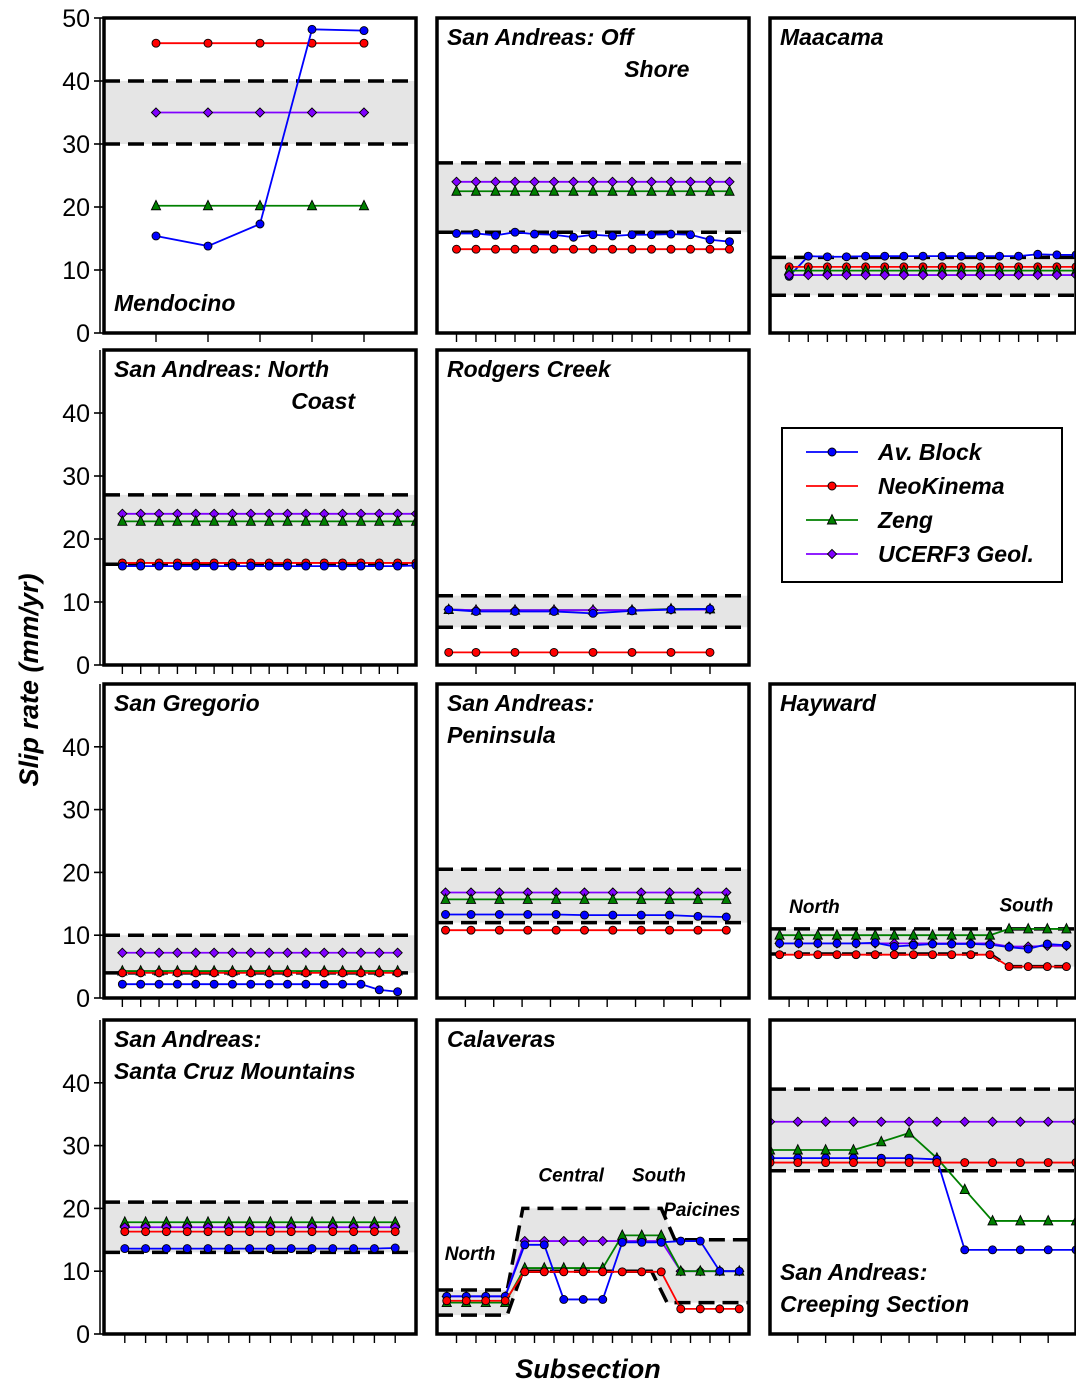 The height and width of the screenshot is (1385, 1076). I want to click on panel-title: San Andreas: Off Shore, so click(568, 53).